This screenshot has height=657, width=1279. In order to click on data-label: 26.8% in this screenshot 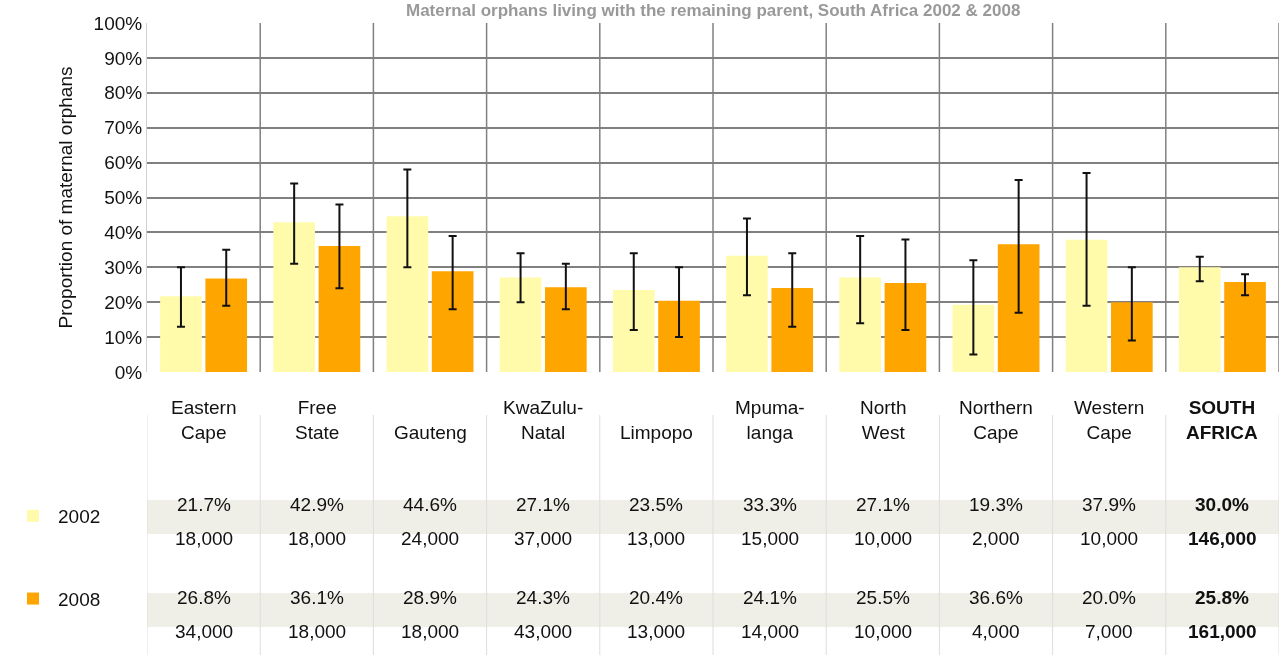, I will do `click(204, 597)`.